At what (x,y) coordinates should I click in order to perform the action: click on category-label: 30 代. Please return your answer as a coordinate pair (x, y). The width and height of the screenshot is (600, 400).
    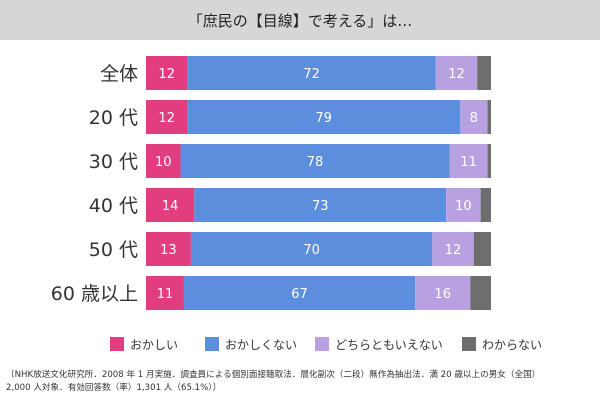
    Looking at the image, I should click on (113, 162).